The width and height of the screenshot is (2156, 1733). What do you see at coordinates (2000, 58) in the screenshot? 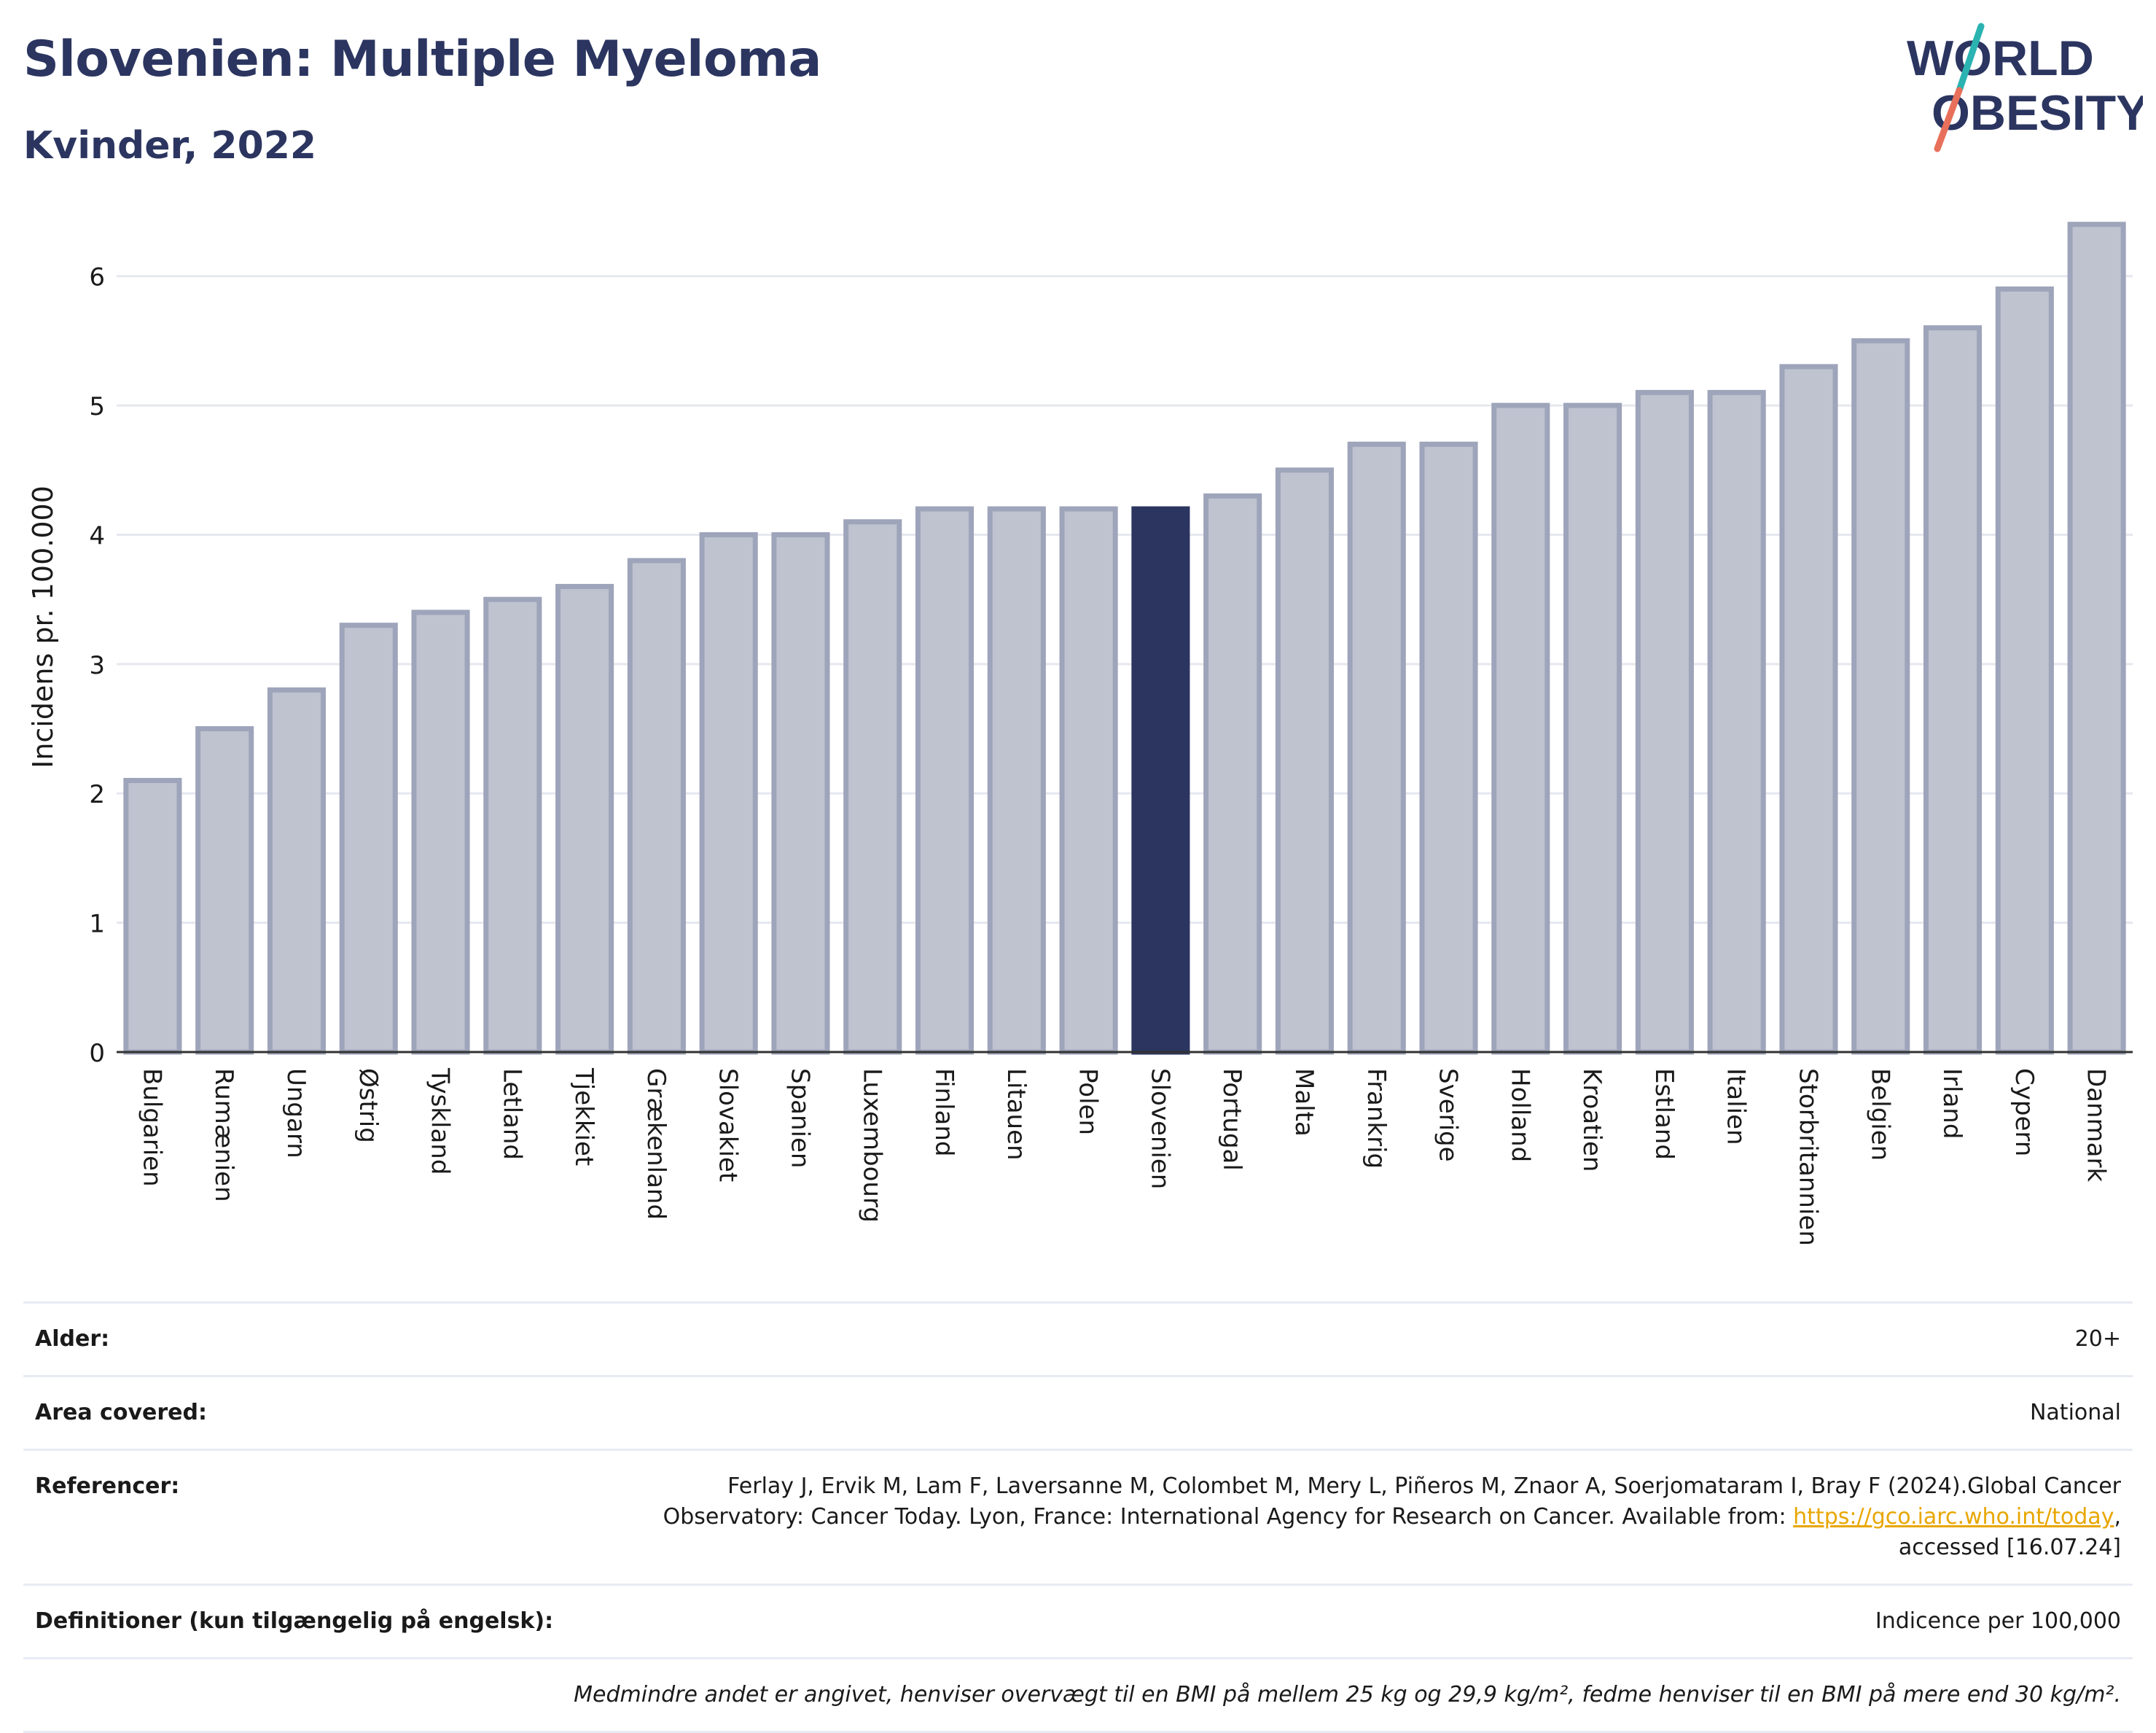
I see `logo-text-world: WORLD` at bounding box center [2000, 58].